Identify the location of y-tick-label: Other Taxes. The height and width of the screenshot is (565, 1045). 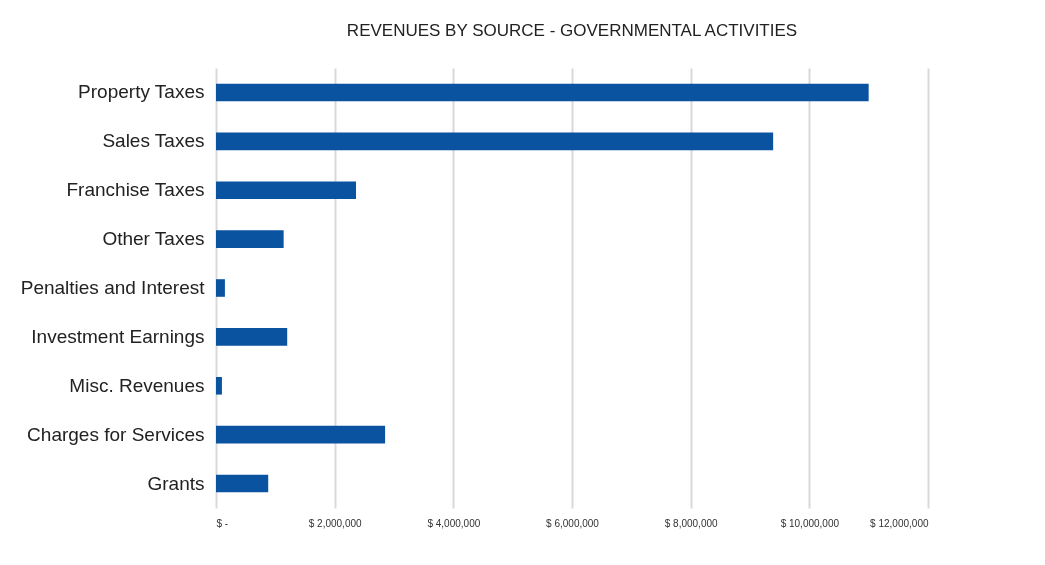
(153, 239).